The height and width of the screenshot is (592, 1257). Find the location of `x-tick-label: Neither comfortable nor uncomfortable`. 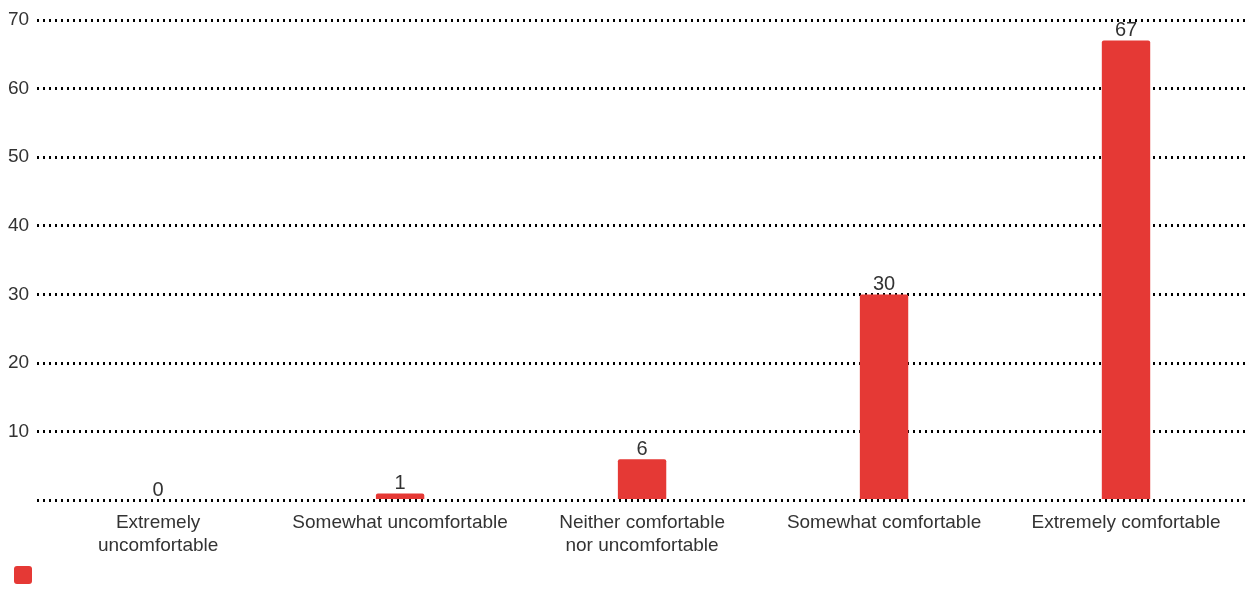

x-tick-label: Neither comfortable nor uncomfortable is located at coordinates (642, 533).